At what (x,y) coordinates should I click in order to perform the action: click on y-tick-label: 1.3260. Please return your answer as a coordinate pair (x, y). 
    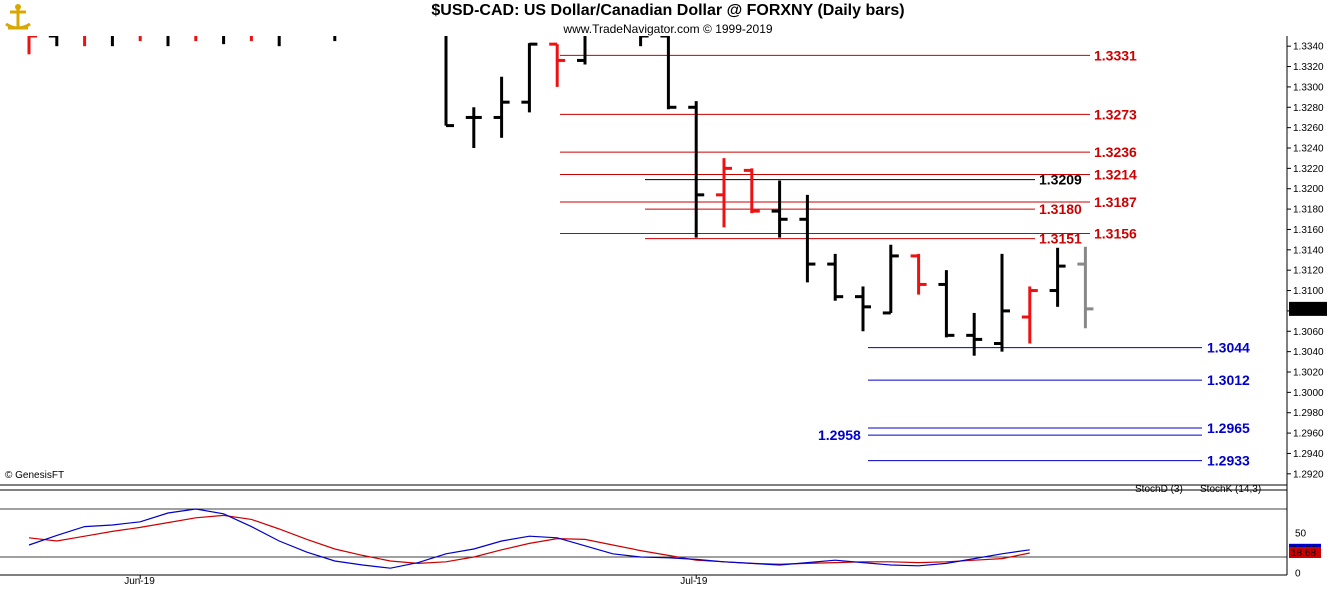
    Looking at the image, I should click on (1308, 128).